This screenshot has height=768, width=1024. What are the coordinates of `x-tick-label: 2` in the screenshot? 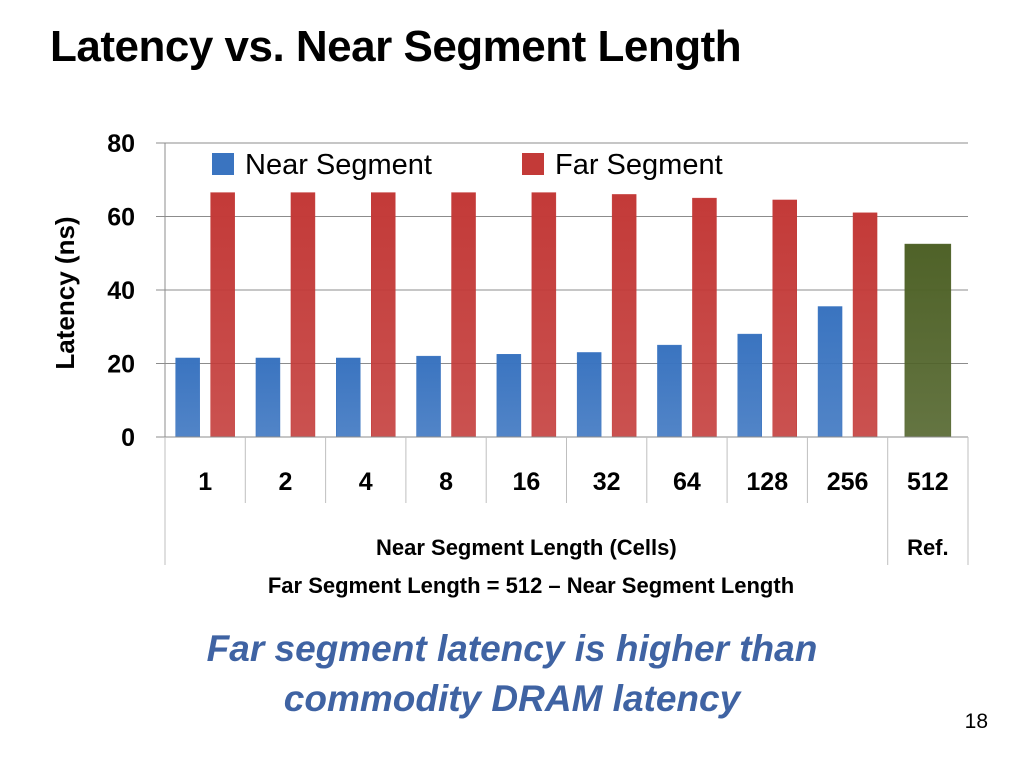 It's located at (285, 482).